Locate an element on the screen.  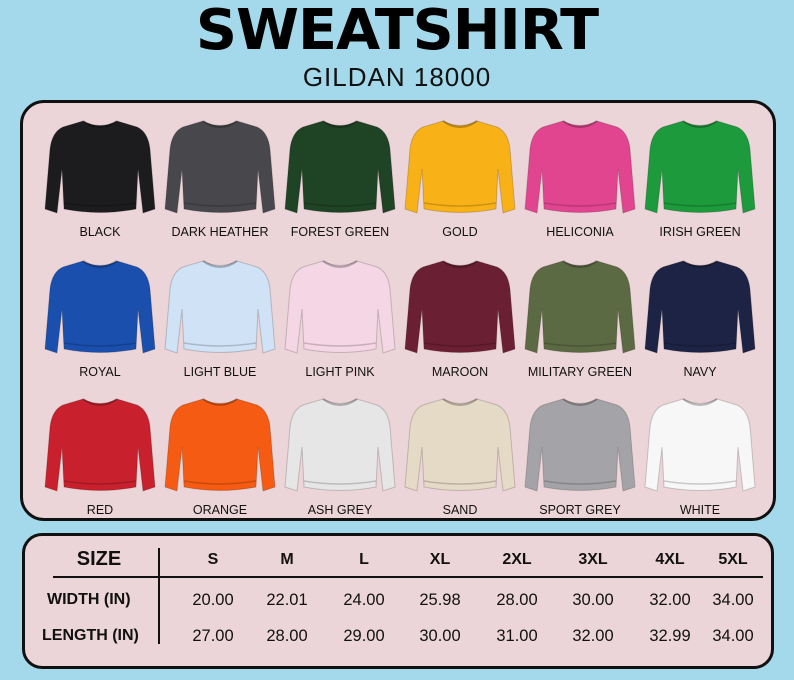
color-name: SAND is located at coordinates (460, 510).